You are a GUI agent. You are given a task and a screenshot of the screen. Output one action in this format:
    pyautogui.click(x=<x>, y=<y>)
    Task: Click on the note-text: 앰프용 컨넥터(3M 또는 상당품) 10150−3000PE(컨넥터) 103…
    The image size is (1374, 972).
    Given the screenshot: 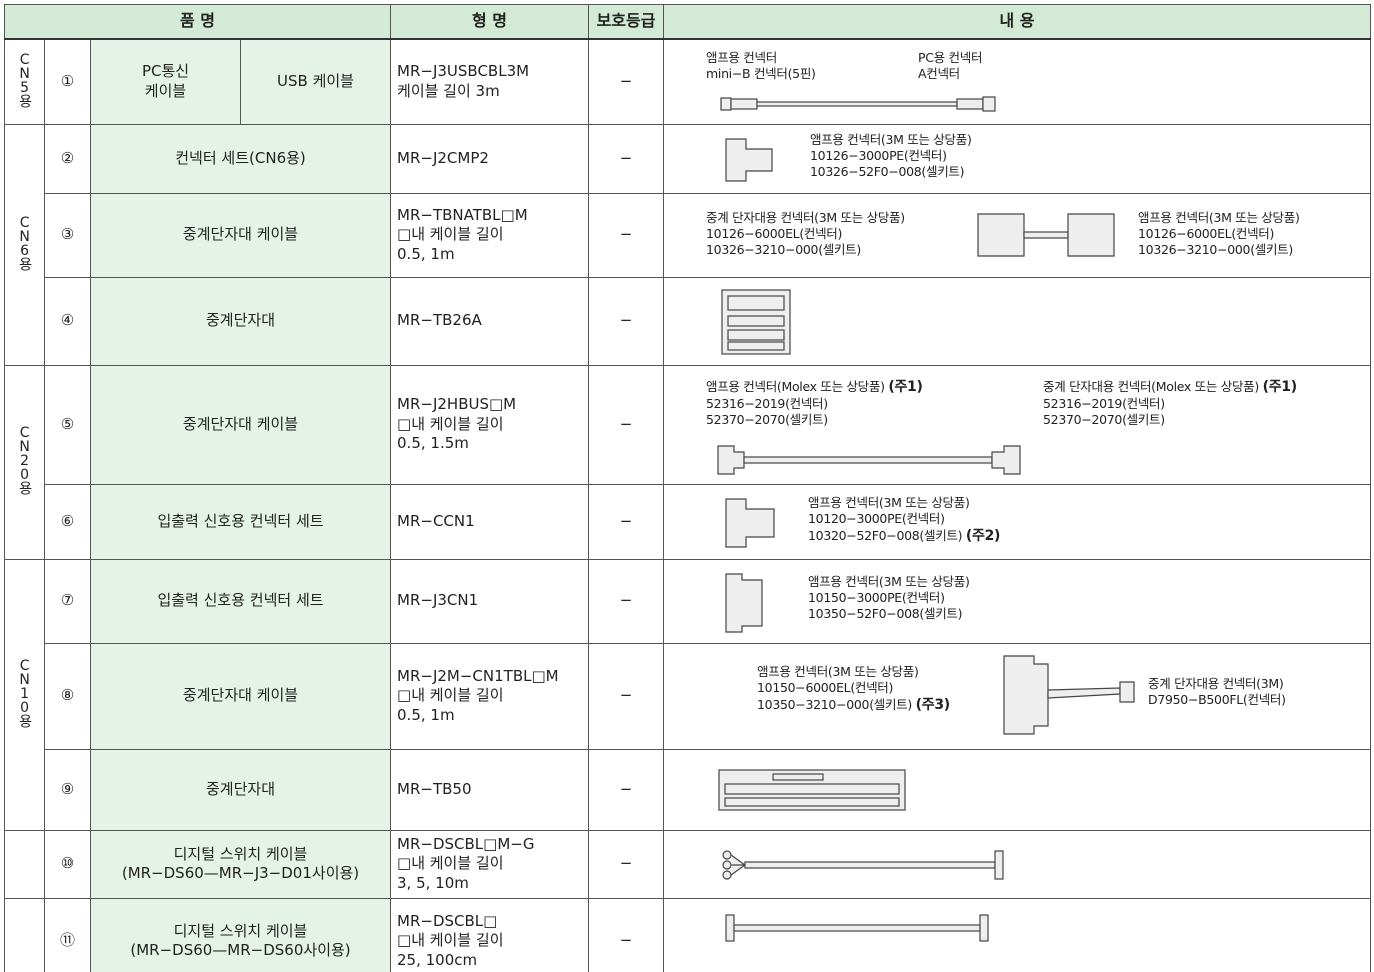 What is the action you would take?
    pyautogui.click(x=889, y=597)
    